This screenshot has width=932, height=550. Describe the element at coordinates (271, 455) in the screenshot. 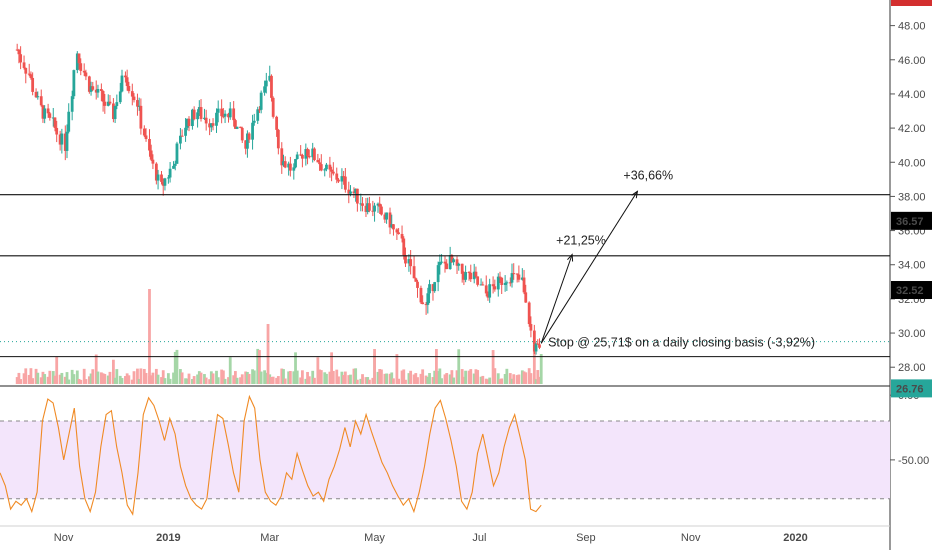

I see `oscillator-line` at that location.